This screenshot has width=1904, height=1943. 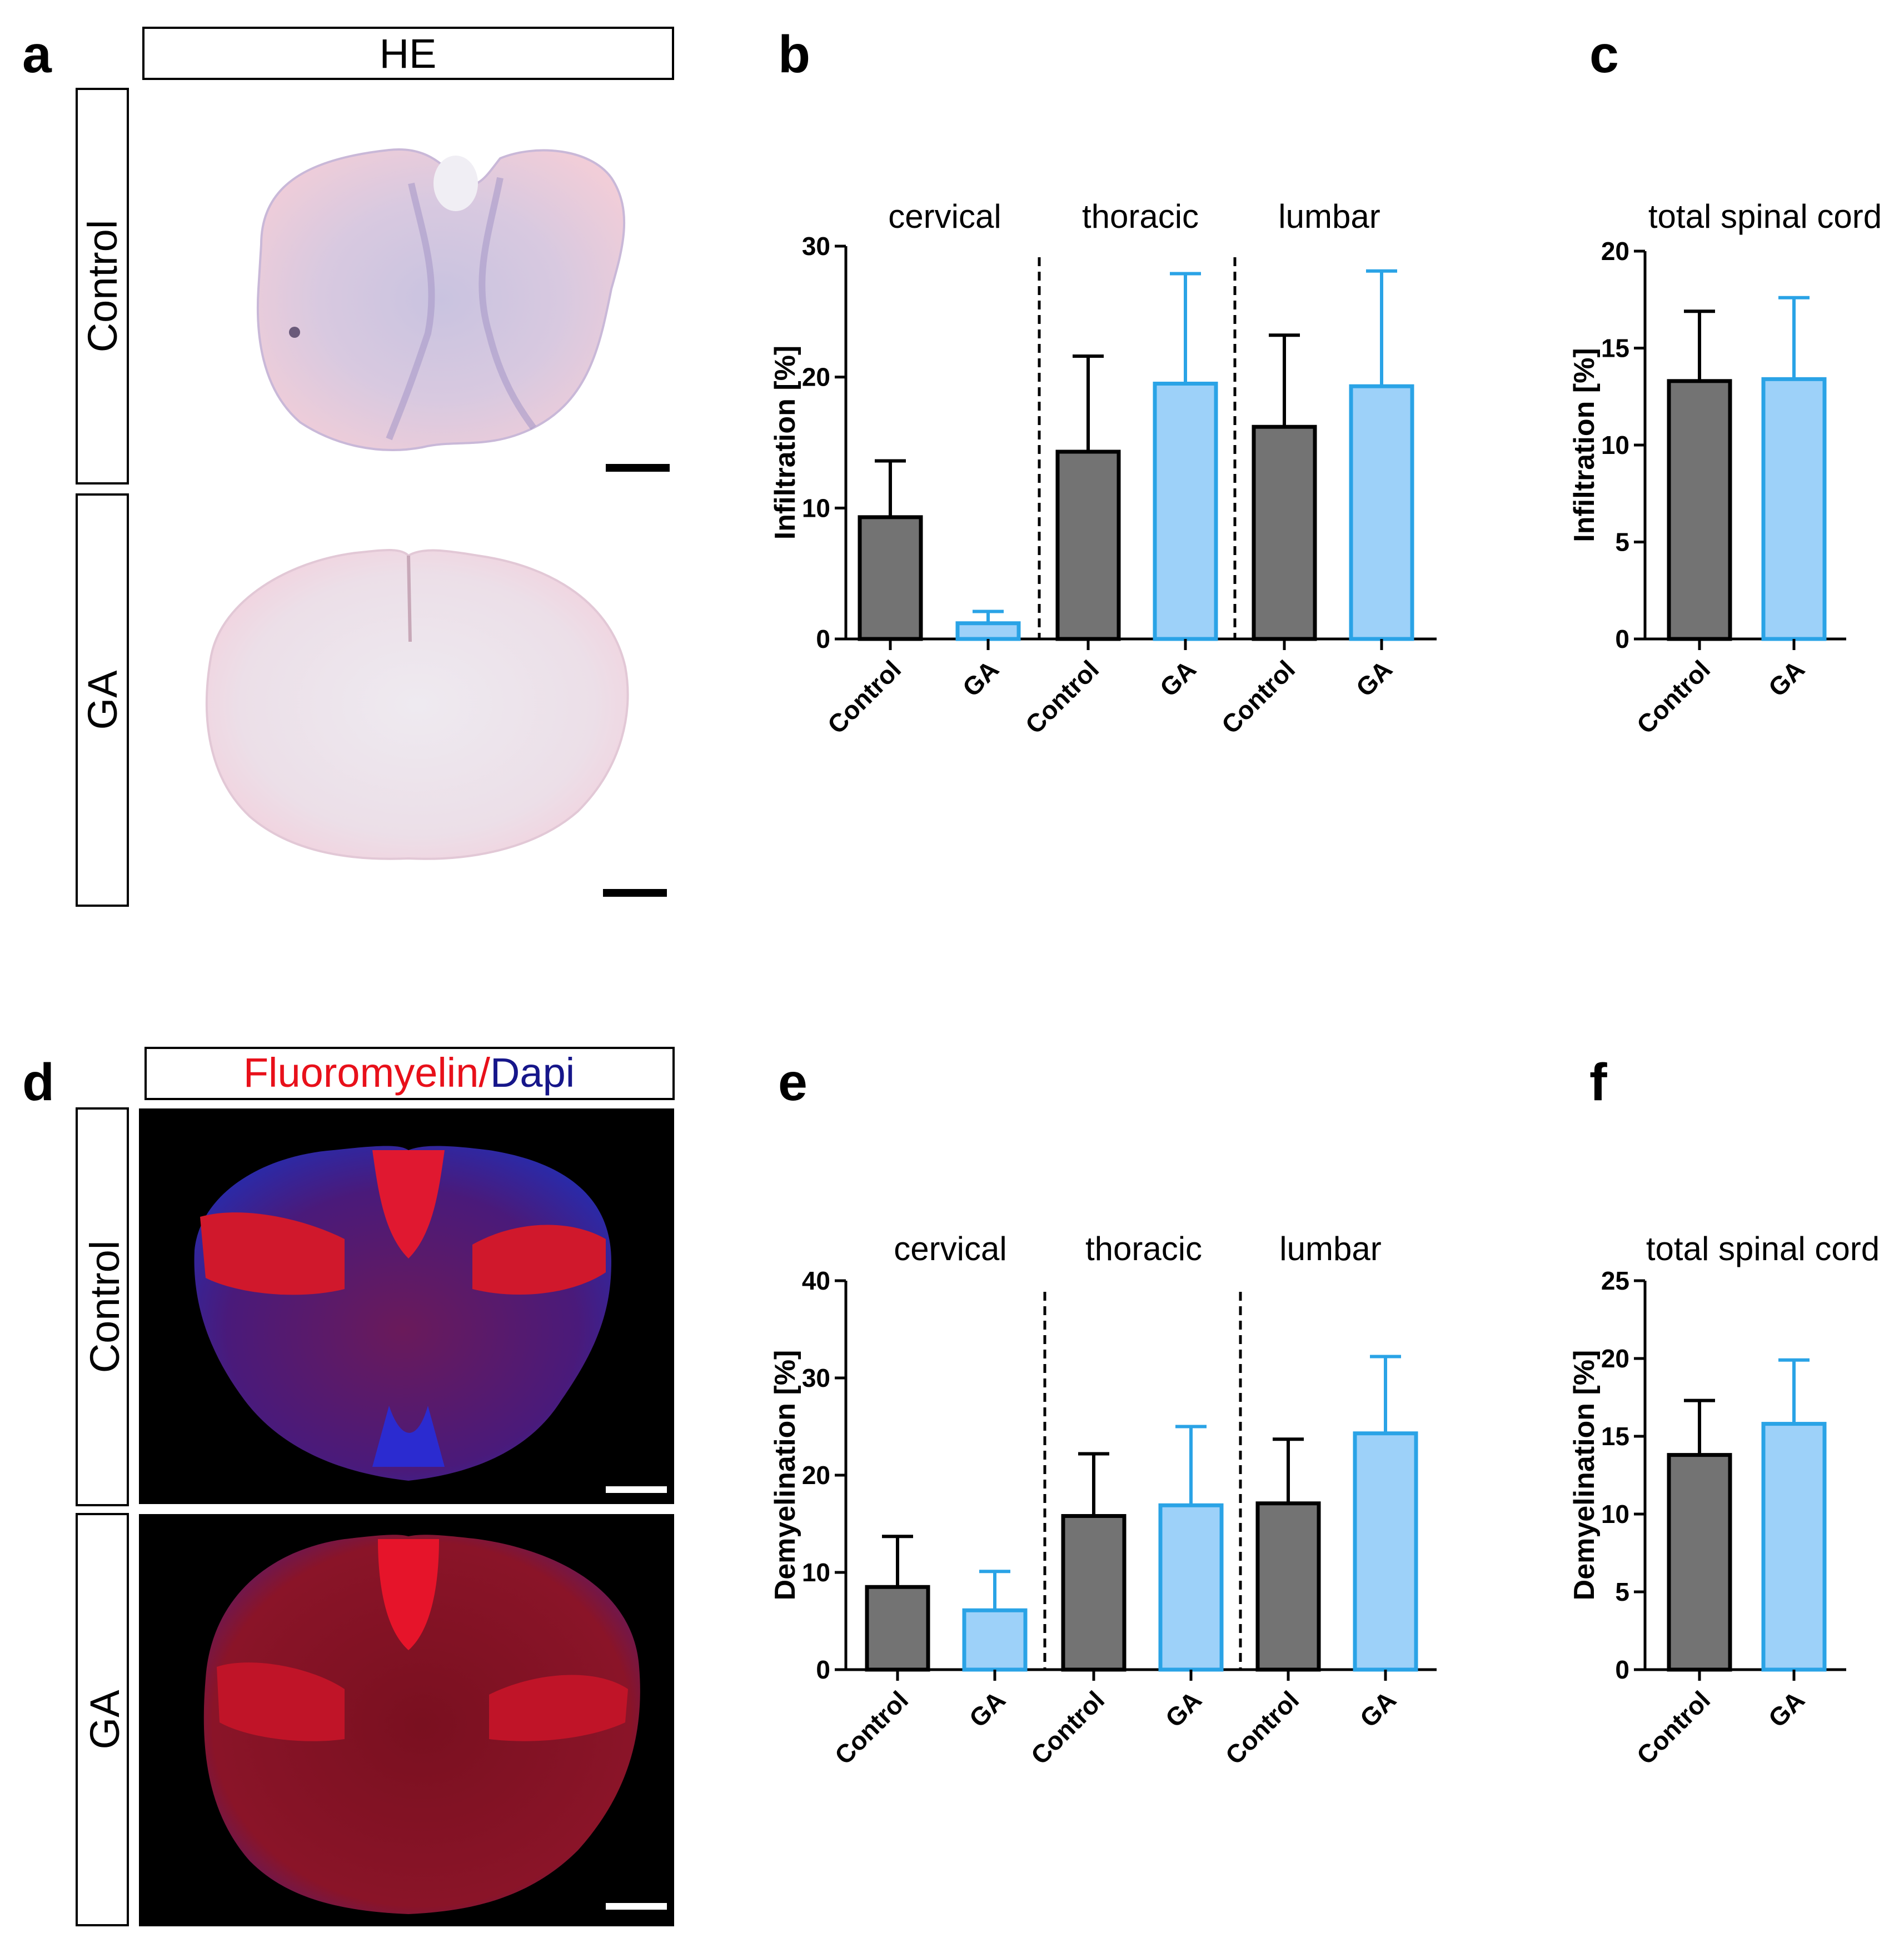 What do you see at coordinates (636, 1489) in the screenshot?
I see `scale-bar-fluoro-control` at bounding box center [636, 1489].